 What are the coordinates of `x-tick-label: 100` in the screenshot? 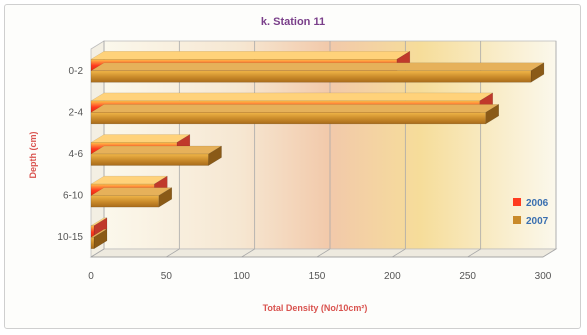 It's located at (241, 276).